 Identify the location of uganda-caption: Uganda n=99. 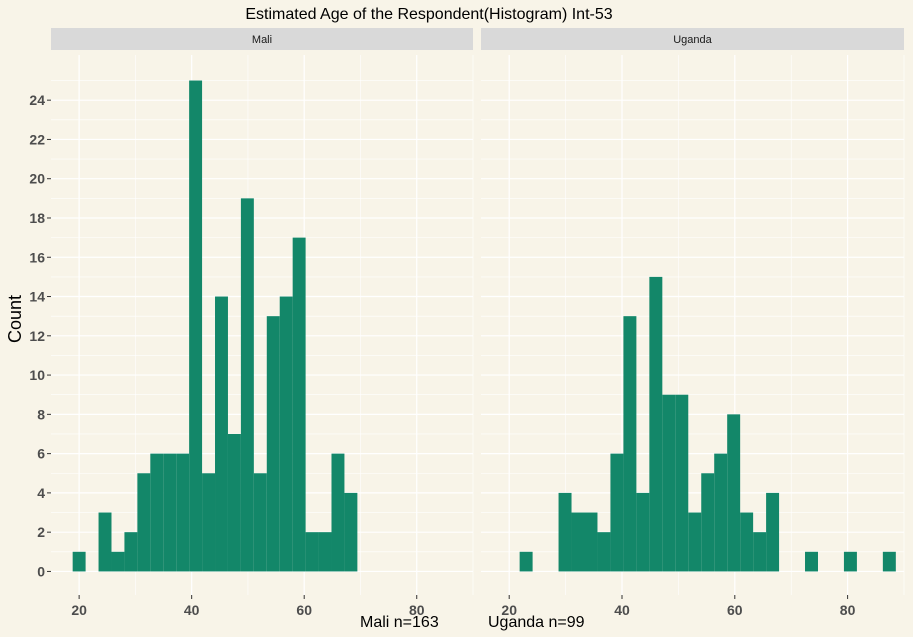
(536, 622).